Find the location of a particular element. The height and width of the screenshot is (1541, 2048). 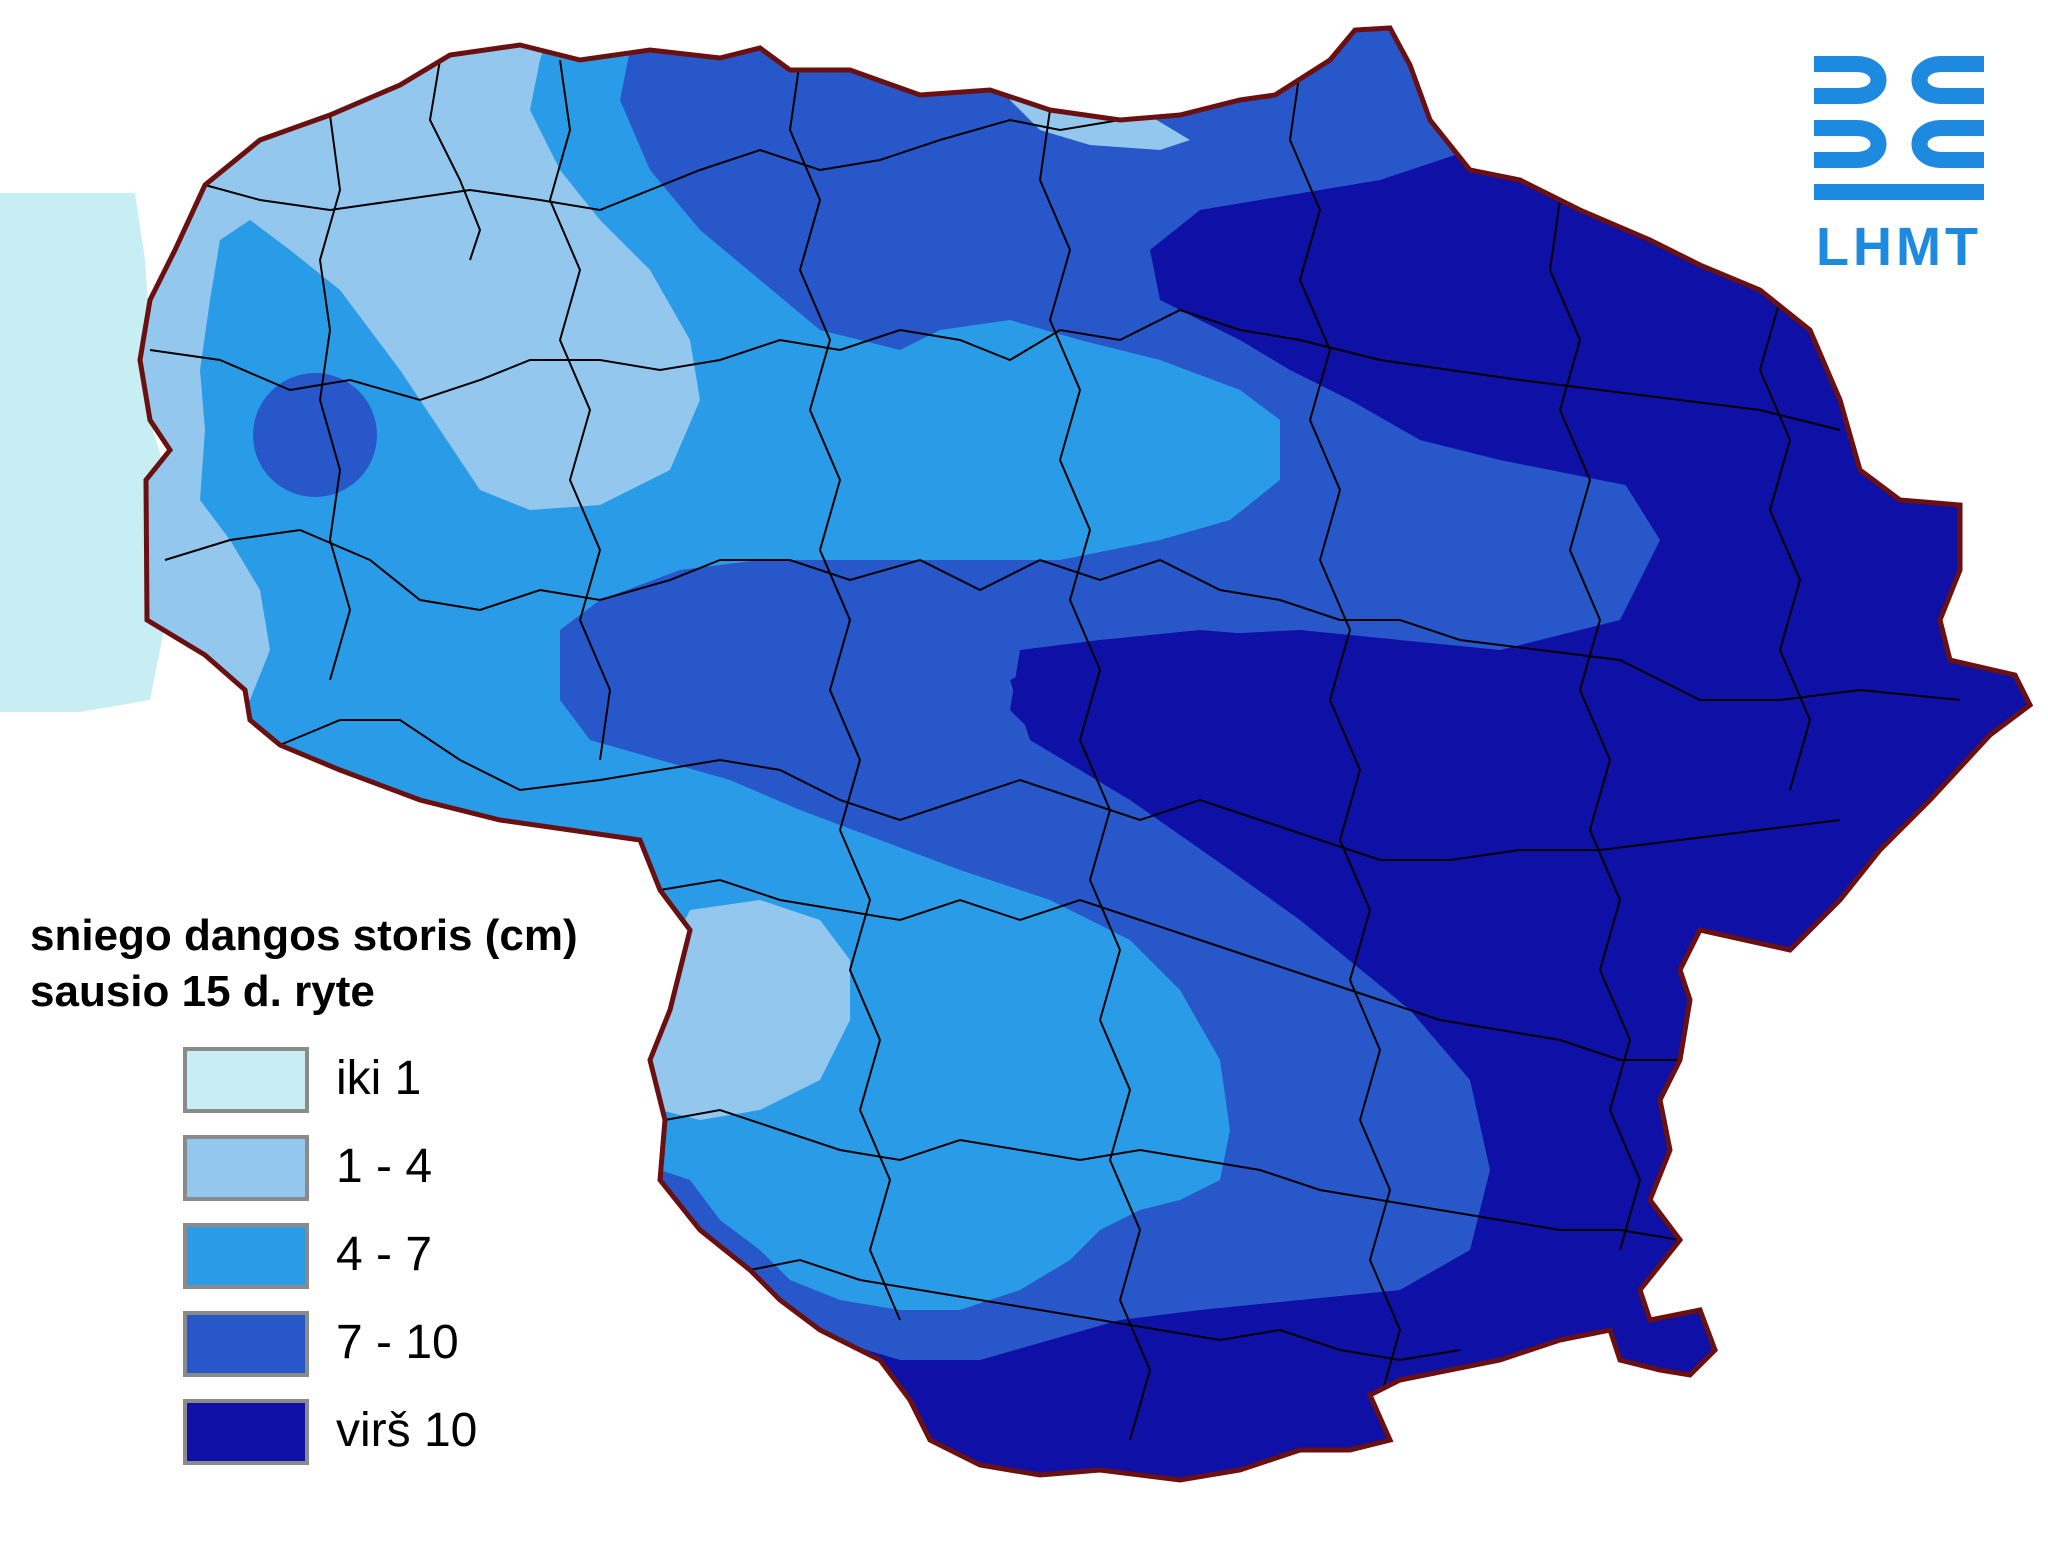

zone-7-10-west-spot is located at coordinates (315, 435).